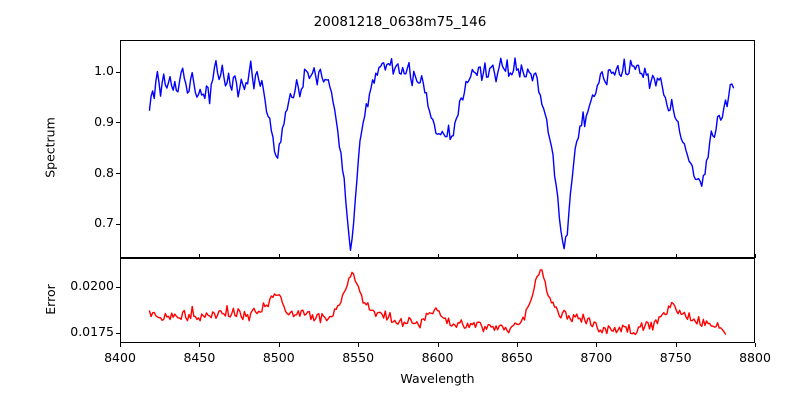 The height and width of the screenshot is (400, 800). Describe the element at coordinates (675, 357) in the screenshot. I see `x-tick-label: 8750` at that location.